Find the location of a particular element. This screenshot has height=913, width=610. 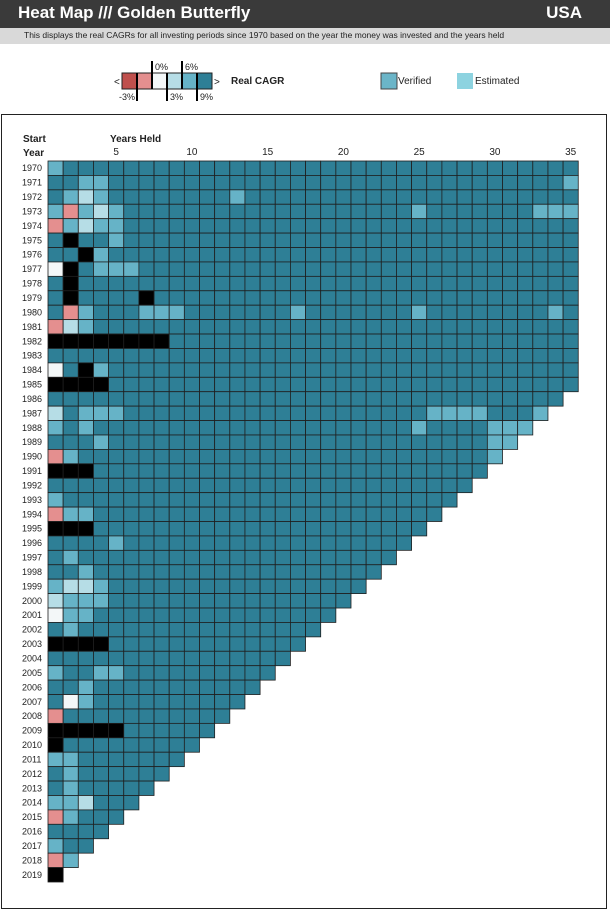

x-tick-labels: 5 10 15 20 25 30 35 is located at coordinates (344, 152).